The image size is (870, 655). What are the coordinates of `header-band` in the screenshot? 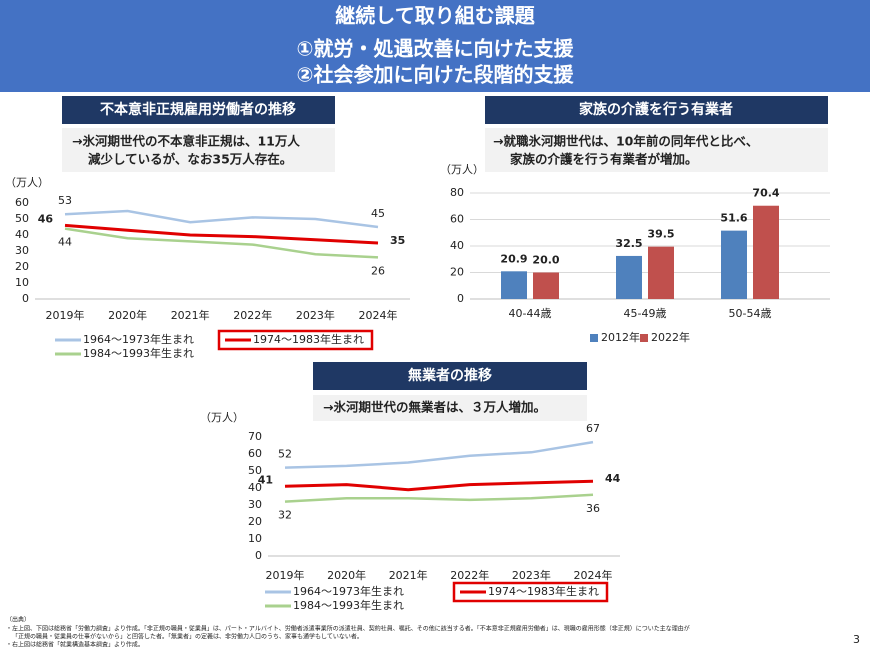 It's located at (435, 46).